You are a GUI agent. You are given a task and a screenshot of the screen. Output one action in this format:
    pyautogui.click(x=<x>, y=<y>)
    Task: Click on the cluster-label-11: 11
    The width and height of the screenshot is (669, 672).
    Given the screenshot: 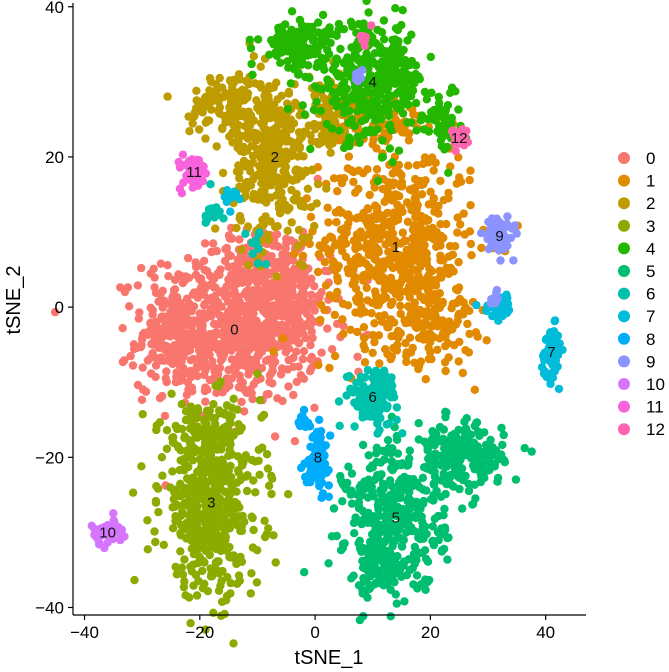 What is the action you would take?
    pyautogui.click(x=194, y=172)
    